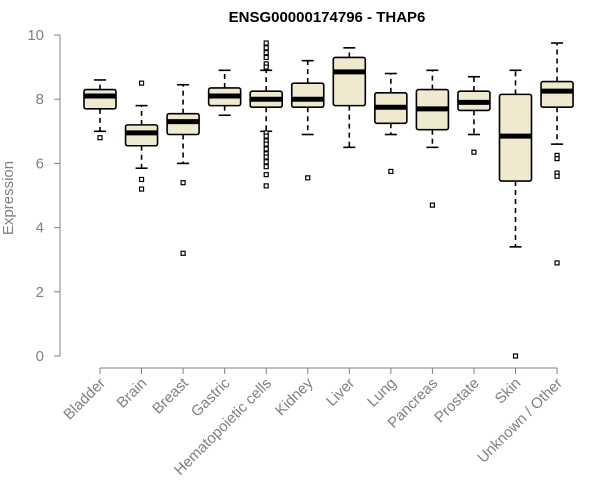  What do you see at coordinates (8, 198) in the screenshot?
I see `y-axis-label: Expression` at bounding box center [8, 198].